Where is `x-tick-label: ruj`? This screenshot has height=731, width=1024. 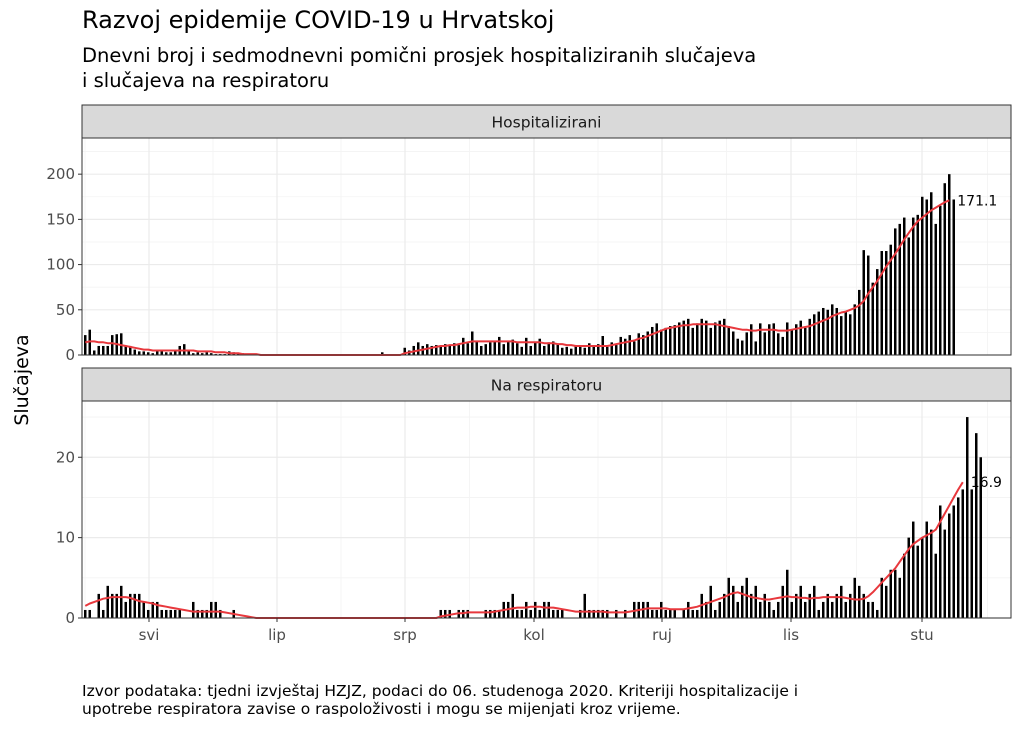 x-tick-label: ruj is located at coordinates (662, 635).